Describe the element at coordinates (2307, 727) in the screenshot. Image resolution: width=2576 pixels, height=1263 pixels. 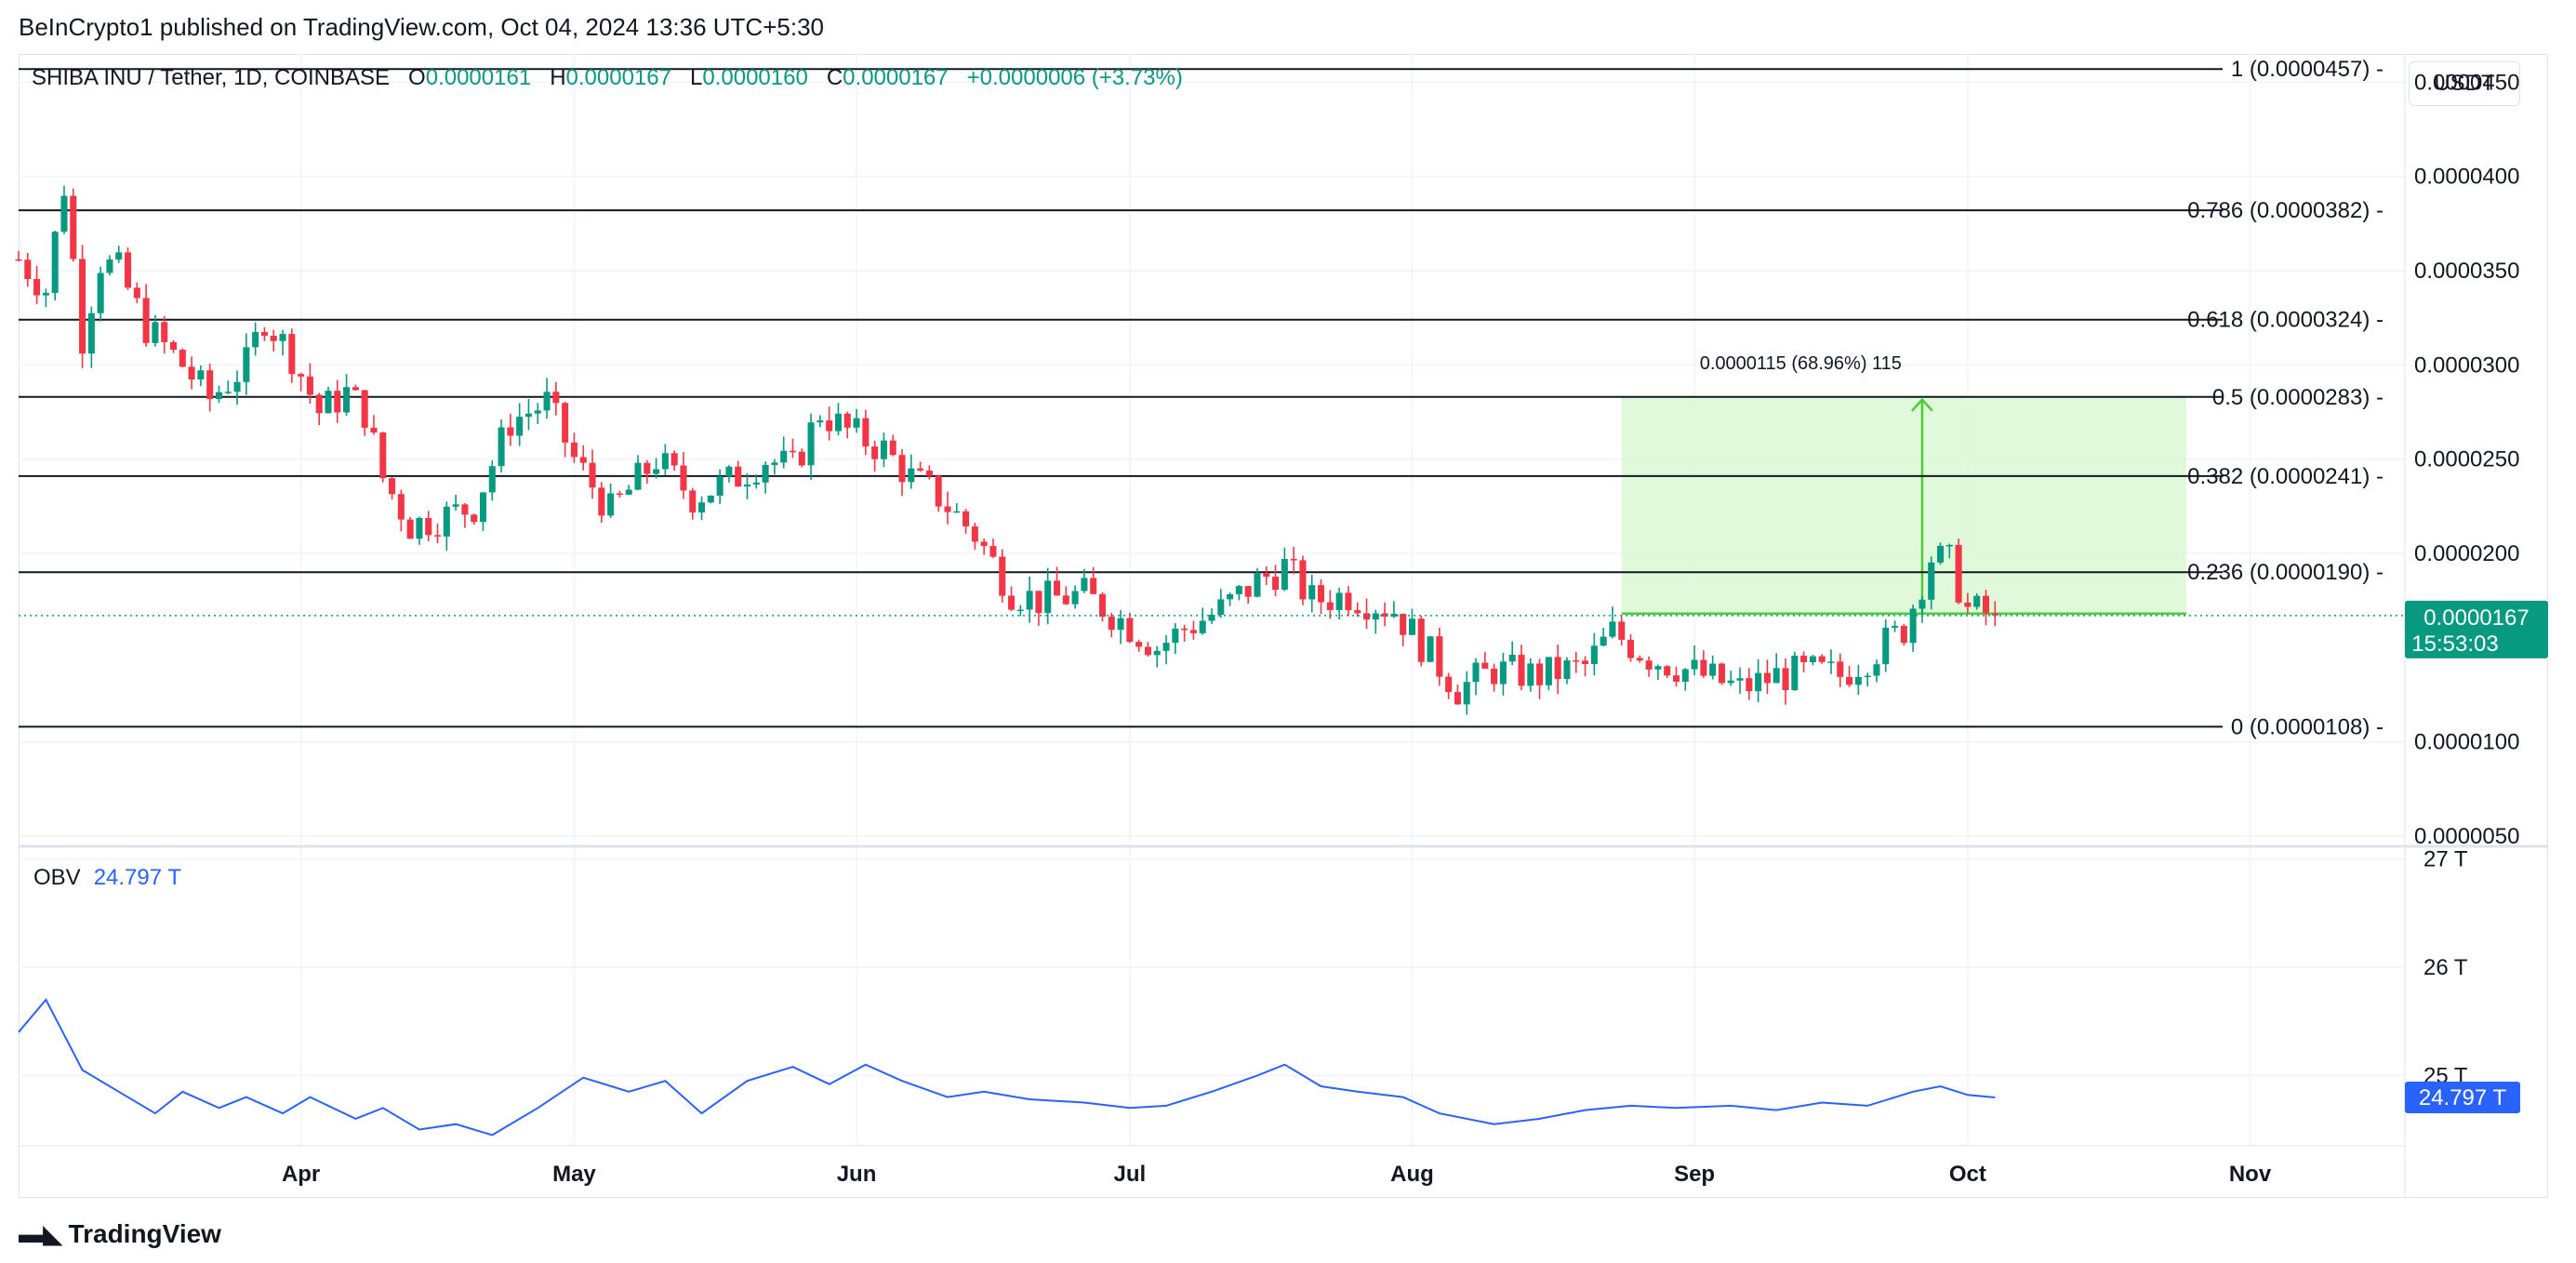
I see `fib-level-label: 0 (0.0000108) -` at that location.